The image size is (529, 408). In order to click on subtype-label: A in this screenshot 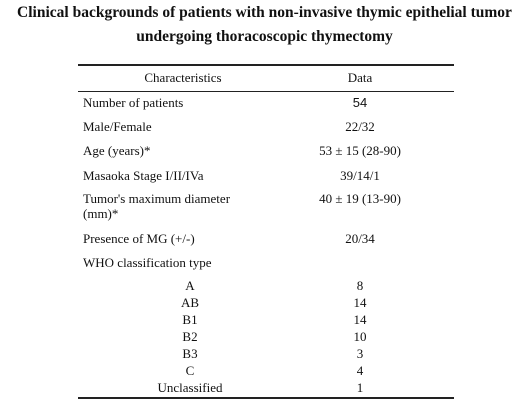, I will do `click(190, 285)`.